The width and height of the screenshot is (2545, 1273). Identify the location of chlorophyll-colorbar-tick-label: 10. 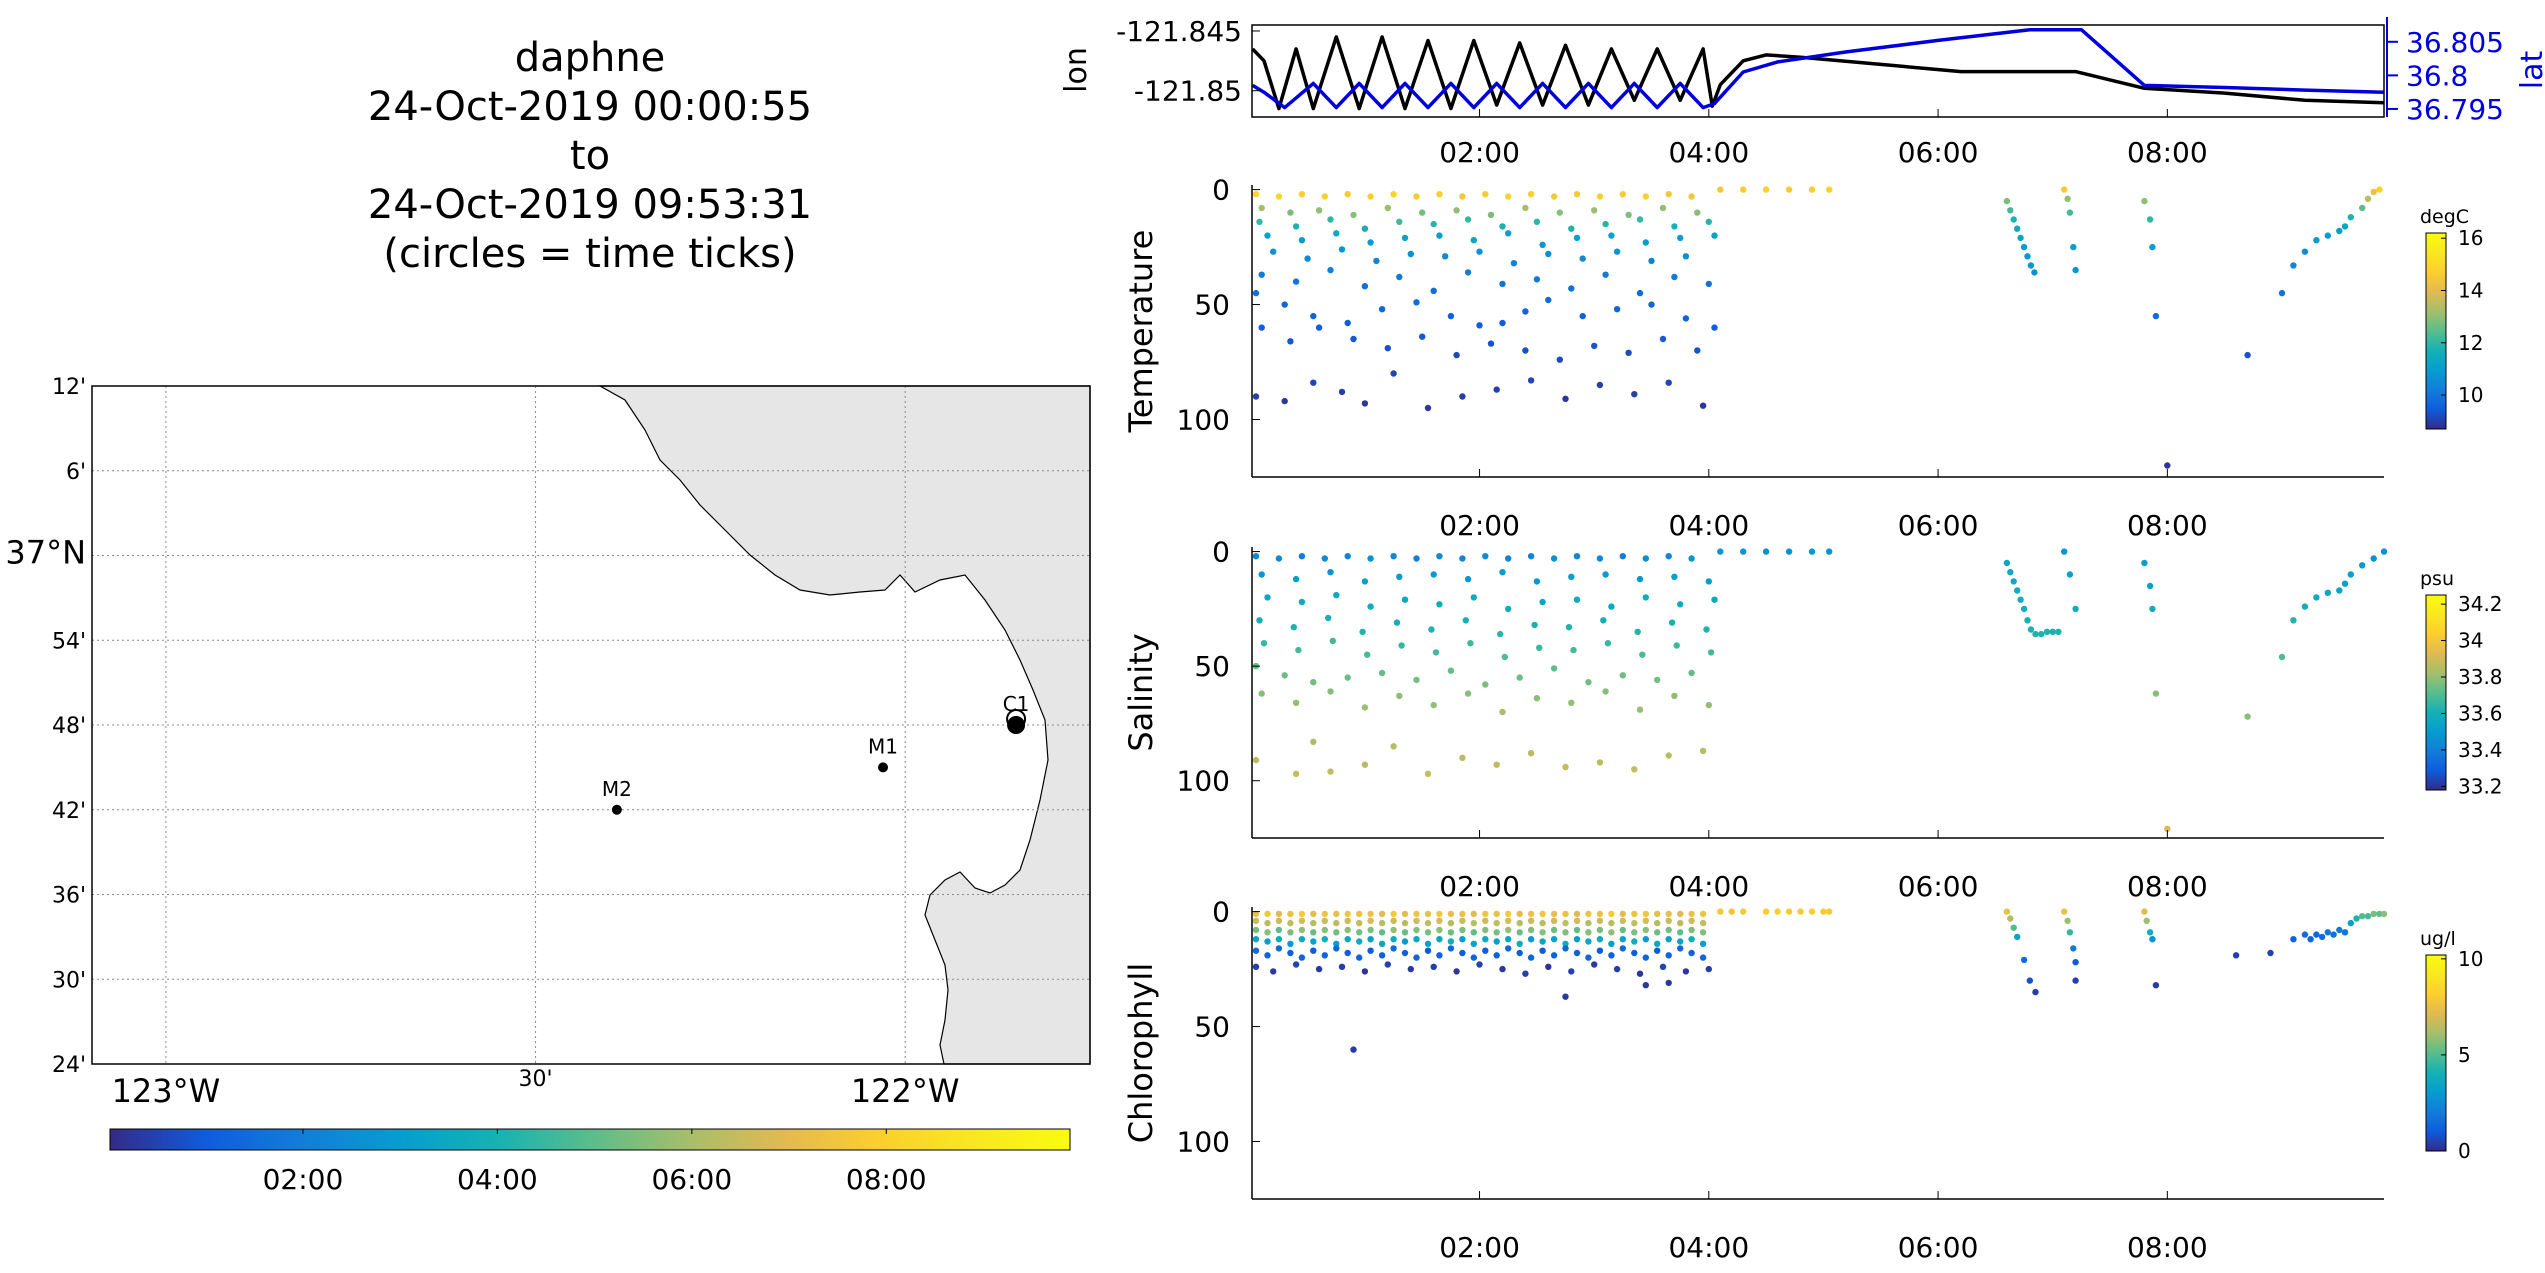
(2470, 959).